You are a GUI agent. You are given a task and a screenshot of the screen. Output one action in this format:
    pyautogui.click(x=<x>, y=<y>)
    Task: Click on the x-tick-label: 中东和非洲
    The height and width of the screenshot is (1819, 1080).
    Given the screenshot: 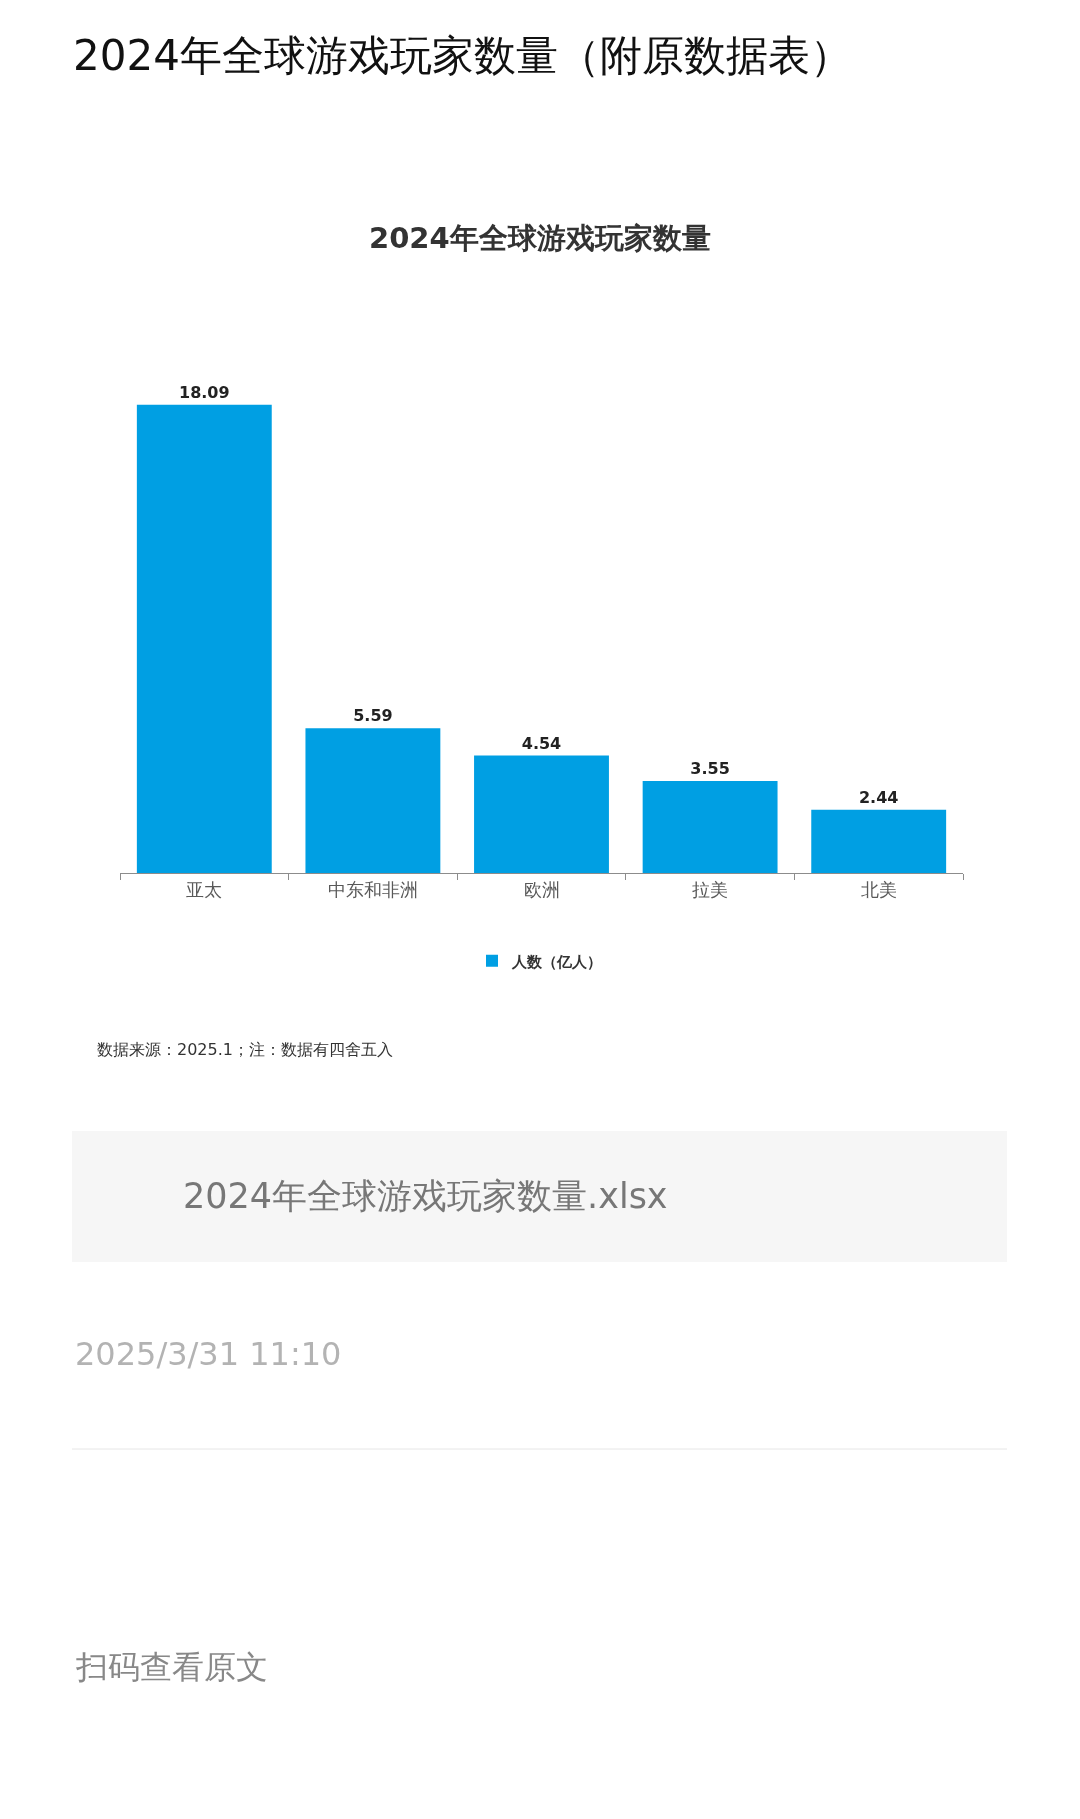 What is the action you would take?
    pyautogui.click(x=372, y=889)
    